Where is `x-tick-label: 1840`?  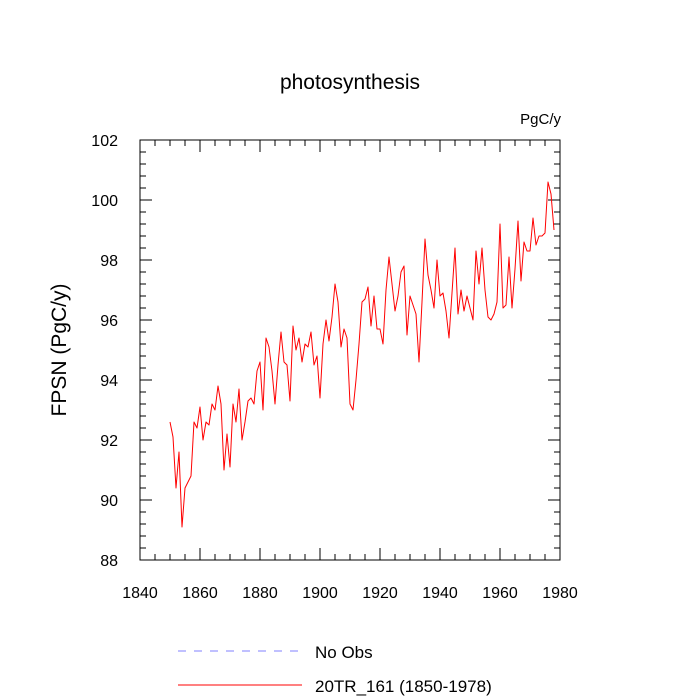 x-tick-label: 1840 is located at coordinates (140, 593).